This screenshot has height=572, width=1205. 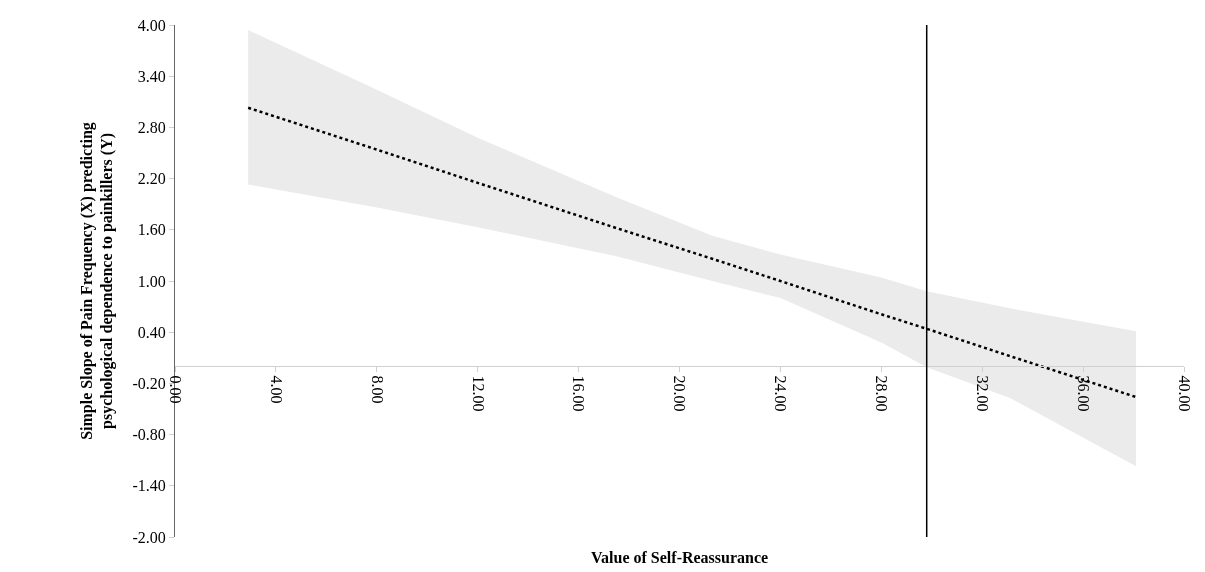 I want to click on x-tick-label: 12.00, so click(x=478, y=393).